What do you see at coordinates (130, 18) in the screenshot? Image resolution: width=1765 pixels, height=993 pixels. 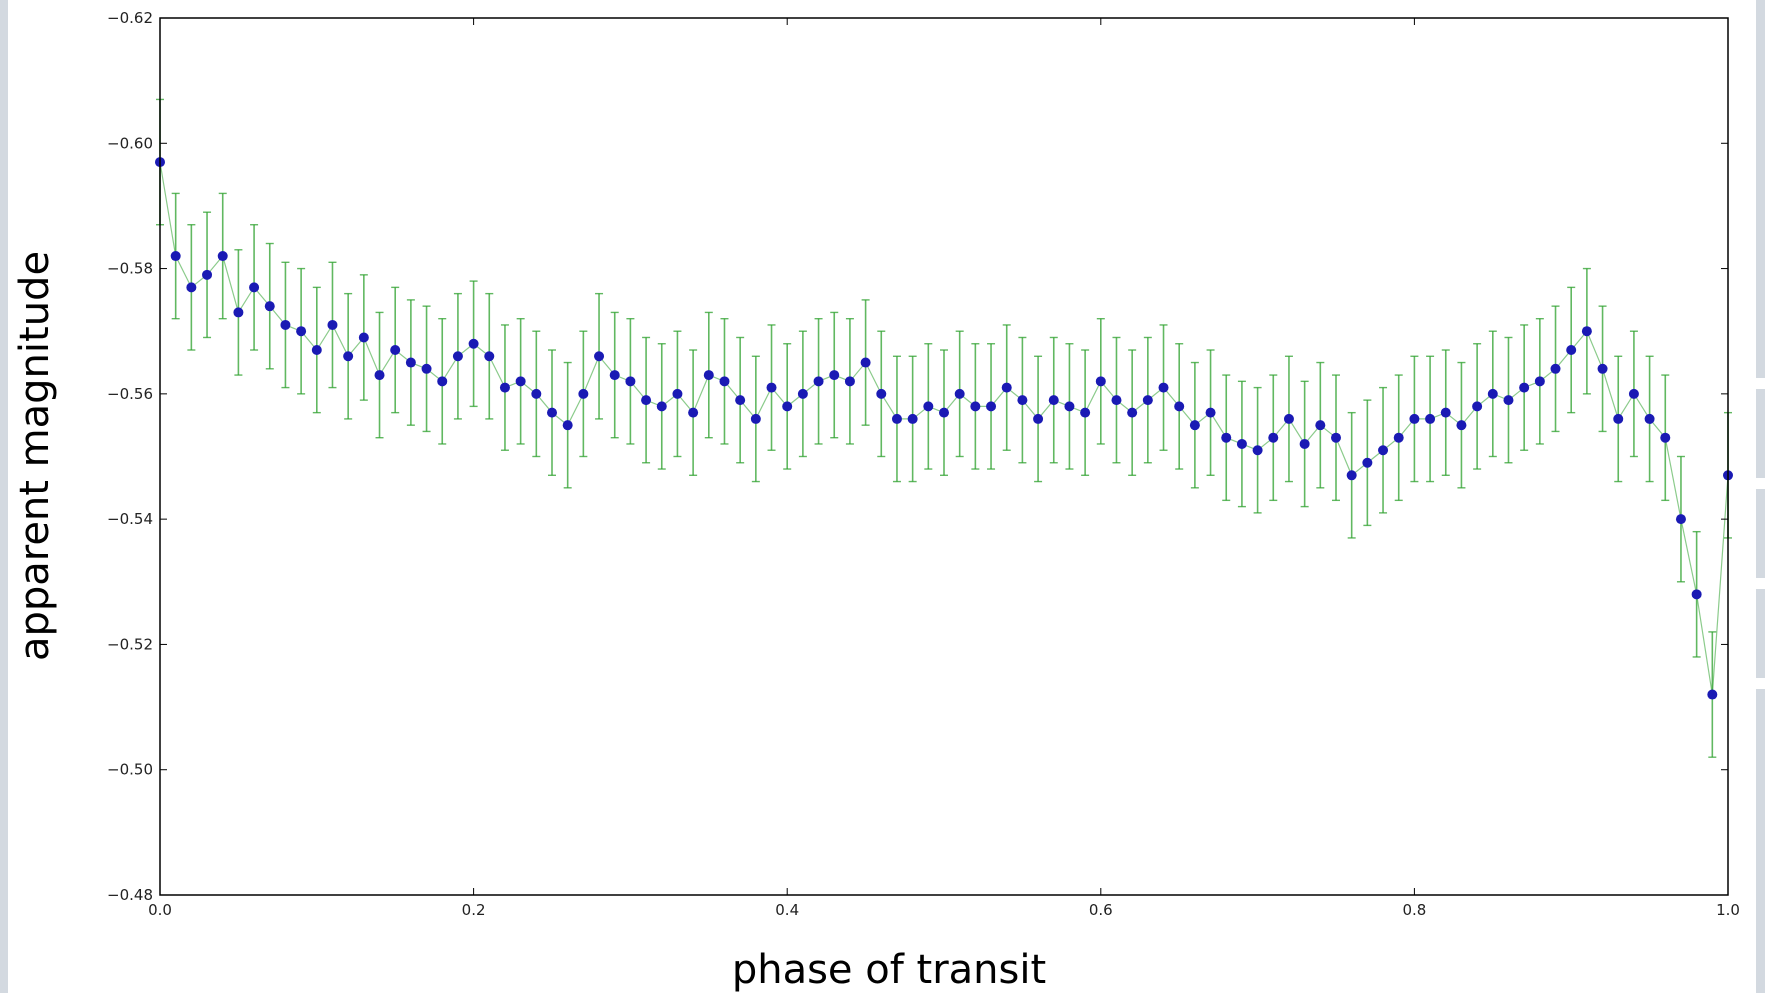 I see `y-tick-label: −0.62` at bounding box center [130, 18].